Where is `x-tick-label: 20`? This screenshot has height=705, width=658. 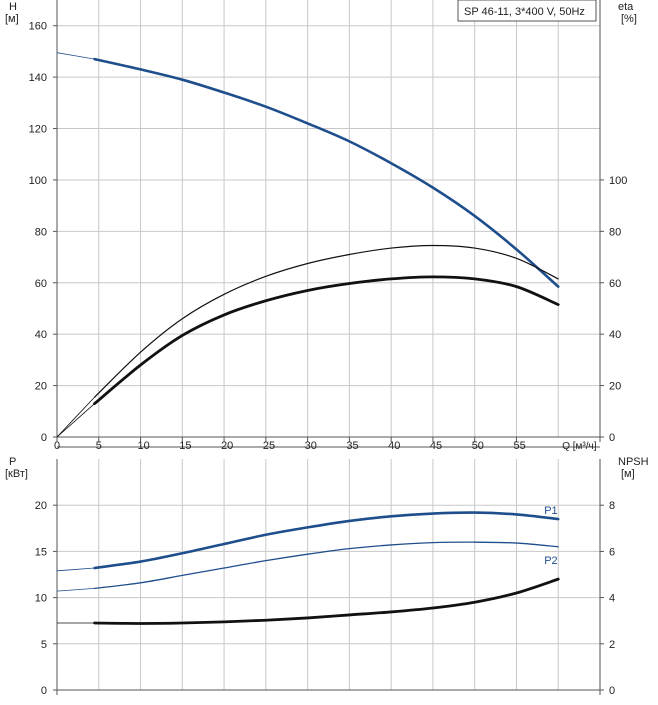
x-tick-label: 20 is located at coordinates (227, 446).